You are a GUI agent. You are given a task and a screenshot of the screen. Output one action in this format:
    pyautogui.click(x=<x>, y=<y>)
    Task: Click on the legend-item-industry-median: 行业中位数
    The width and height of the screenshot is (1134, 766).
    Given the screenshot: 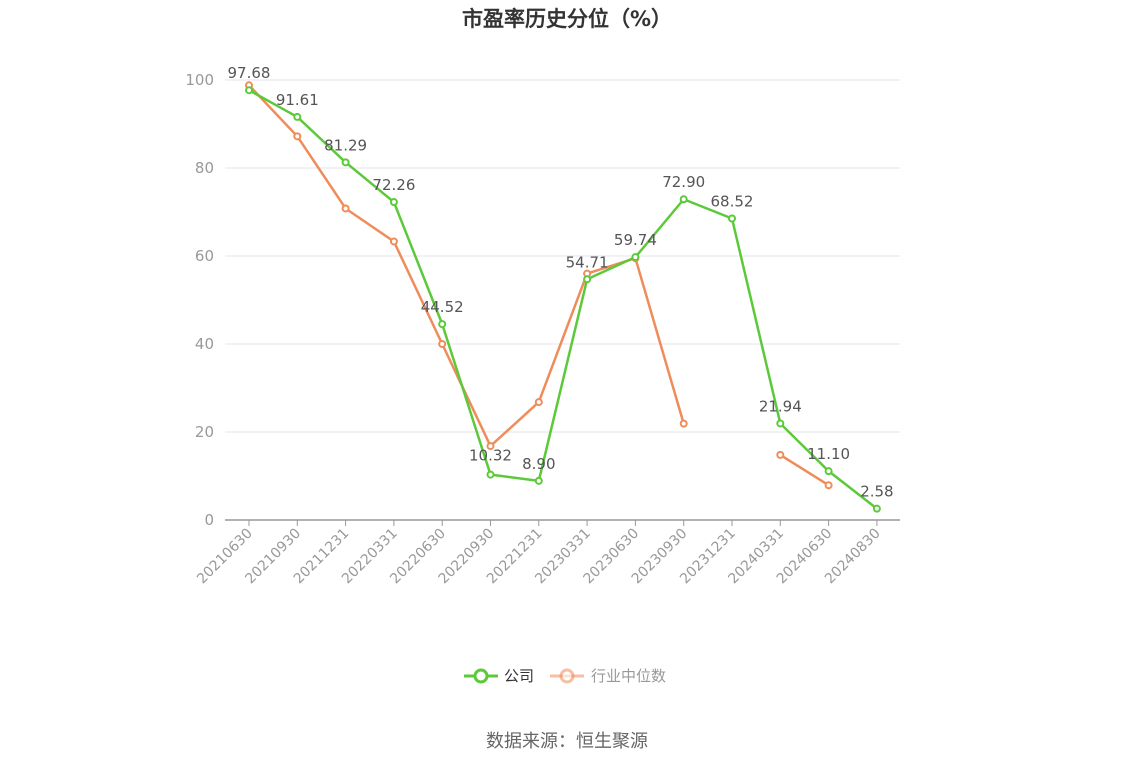 What is the action you would take?
    pyautogui.click(x=608, y=676)
    